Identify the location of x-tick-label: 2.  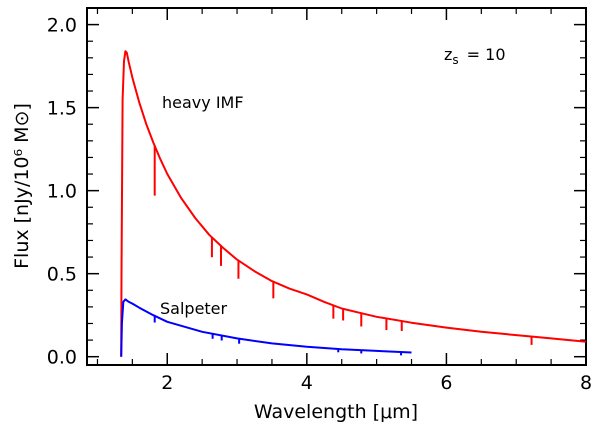
(167, 383).